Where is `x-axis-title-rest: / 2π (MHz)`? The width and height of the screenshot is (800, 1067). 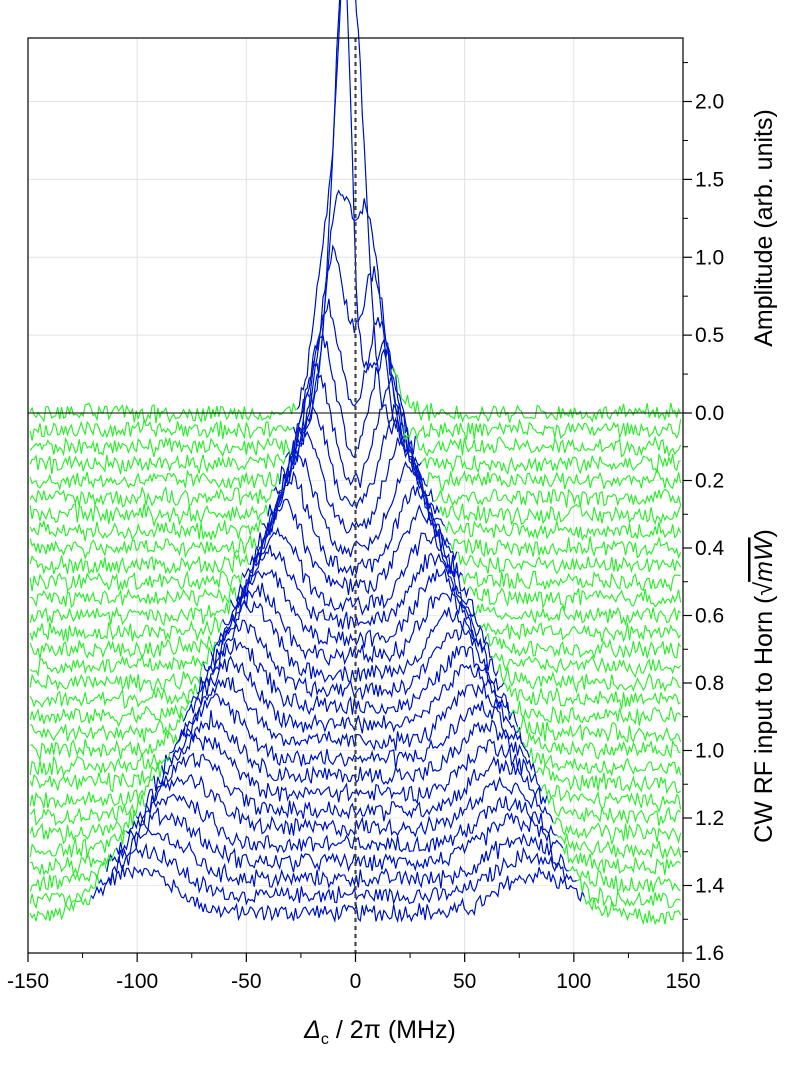 x-axis-title-rest: / 2π (MHz) is located at coordinates (392, 1030).